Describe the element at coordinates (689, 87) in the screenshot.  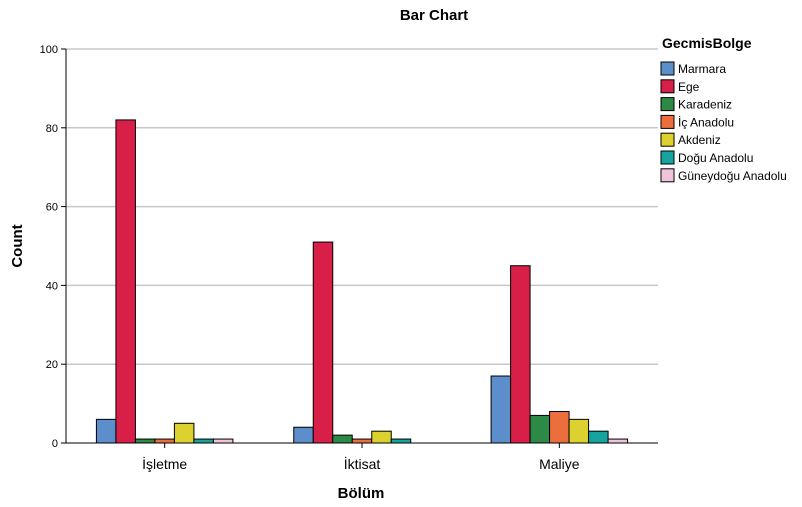
I see `legend-label: Ege` at that location.